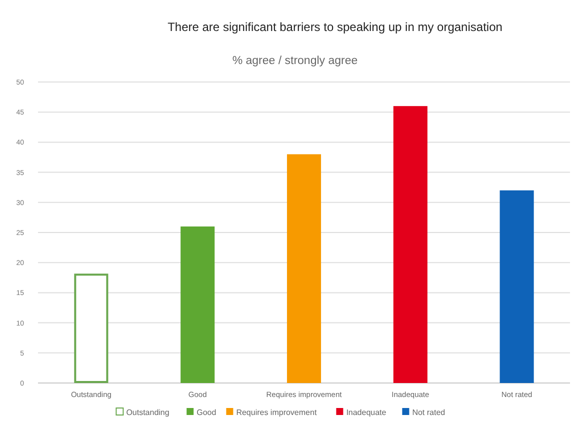 This screenshot has width=580, height=425. I want to click on legend-label: Outstanding, so click(148, 412).